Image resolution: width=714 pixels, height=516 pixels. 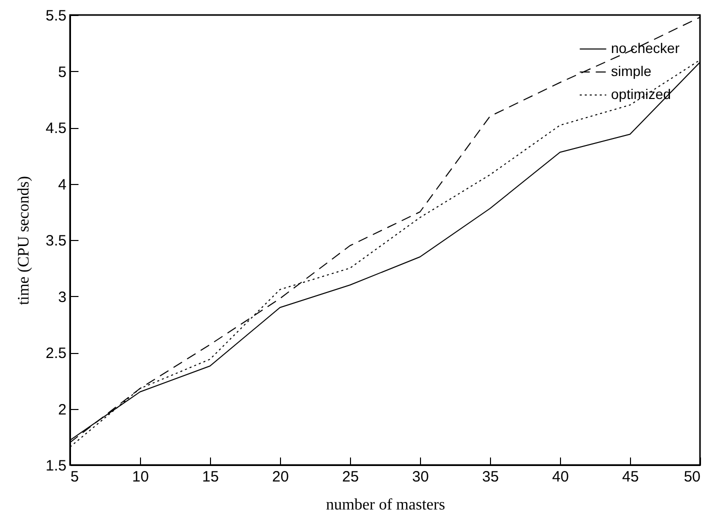 I want to click on x-tick-label: 20, so click(x=280, y=477).